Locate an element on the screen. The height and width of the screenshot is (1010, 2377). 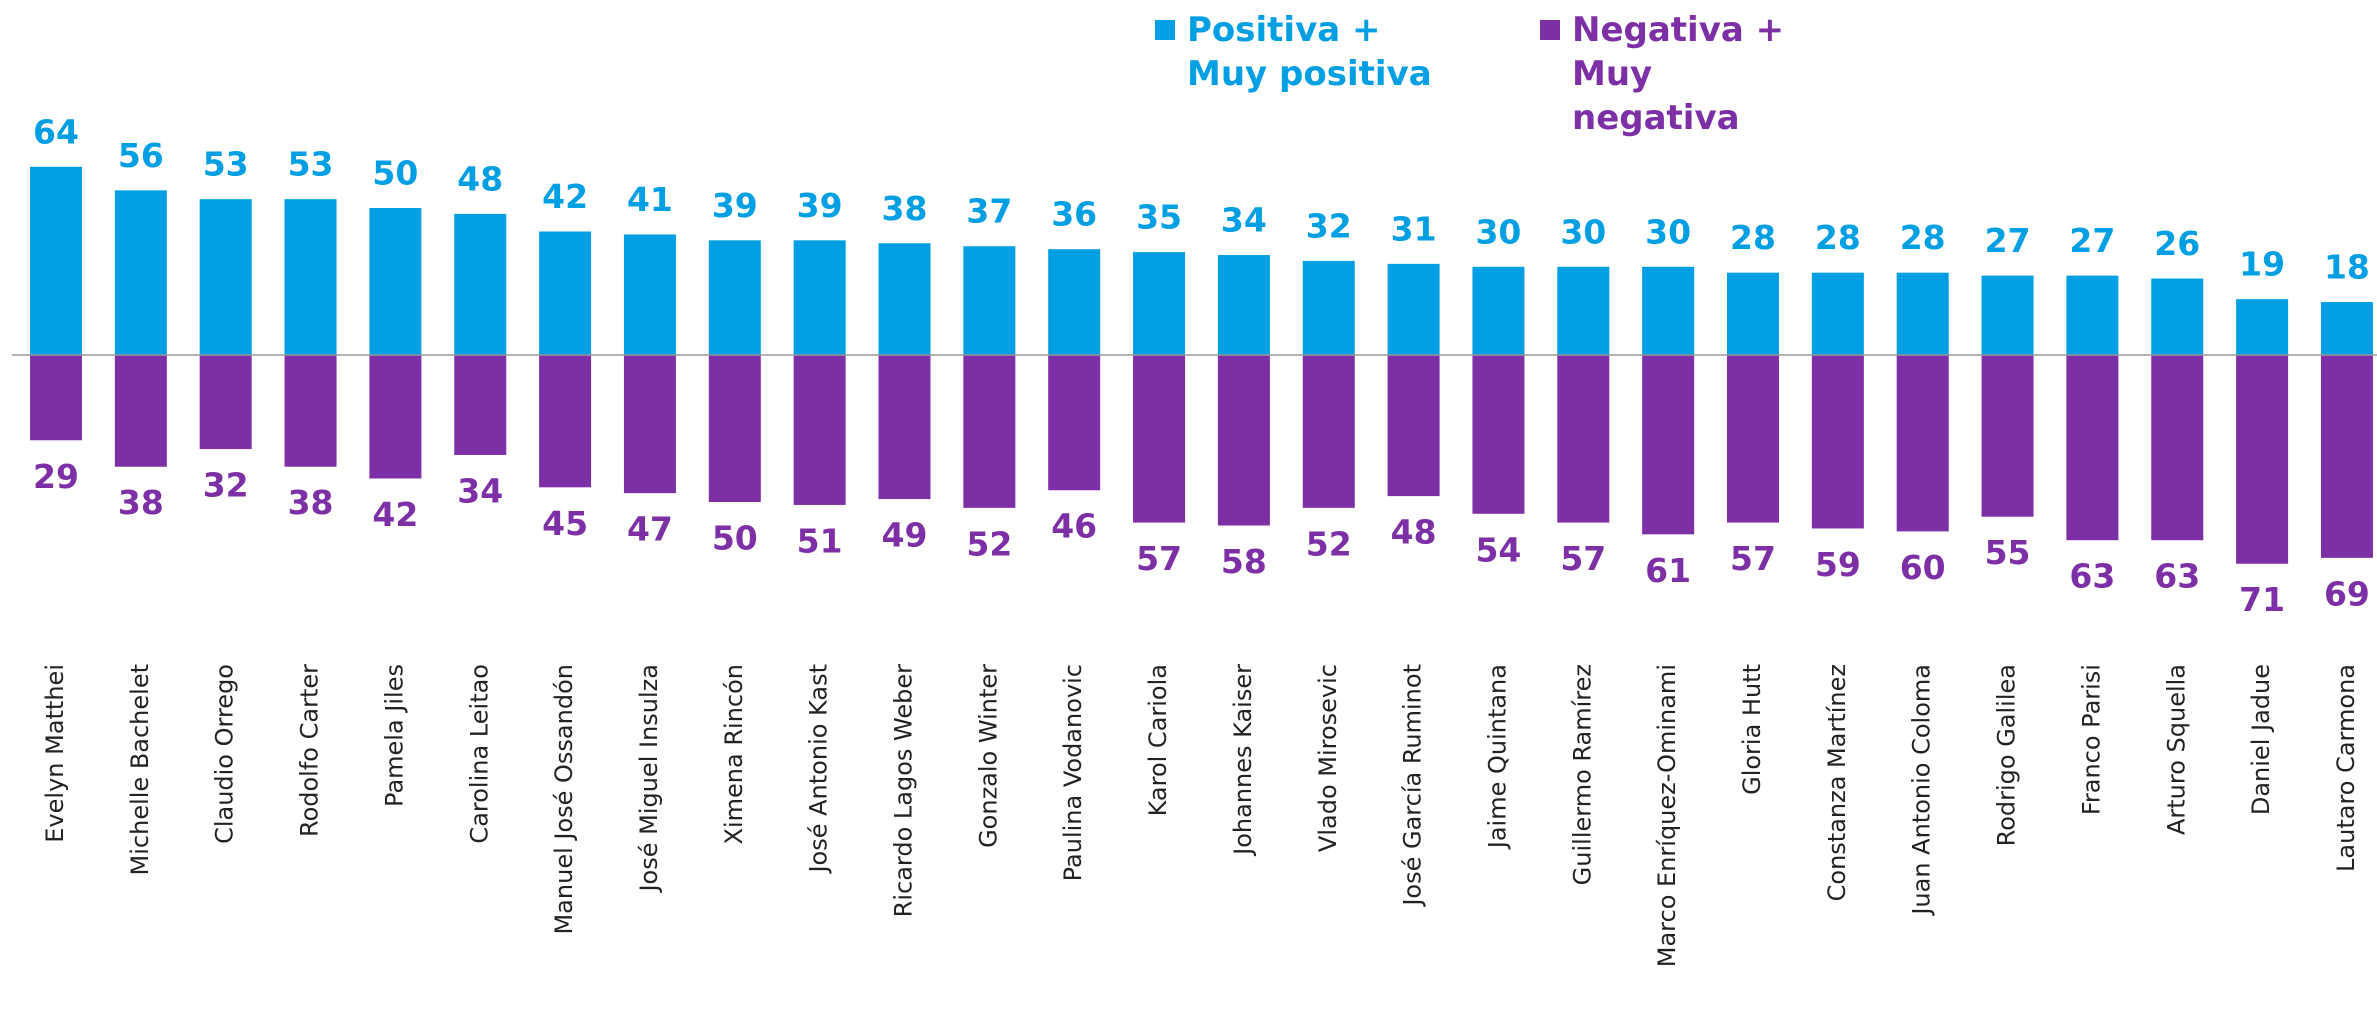
x-tick-label: José Miguel Insulza is located at coordinates (649, 779).